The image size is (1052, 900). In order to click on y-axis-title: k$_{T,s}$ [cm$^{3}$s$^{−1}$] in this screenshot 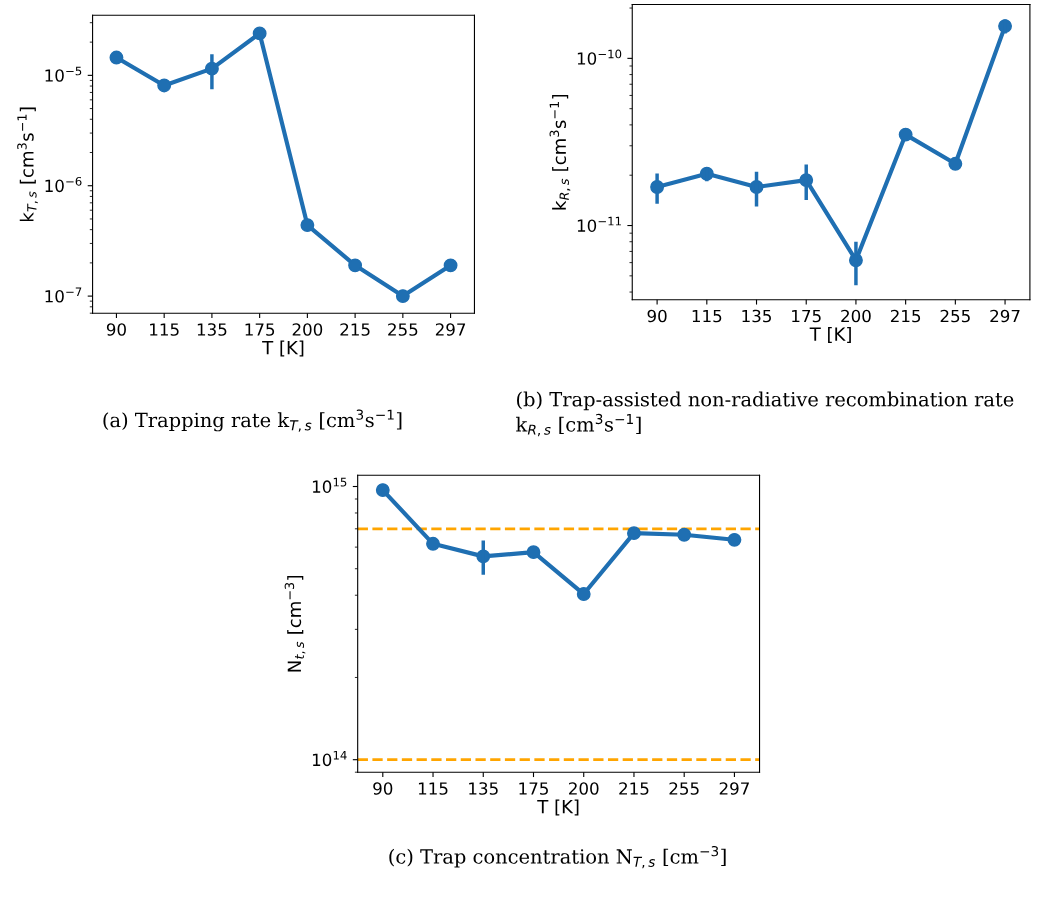, I will do `click(27, 164)`.